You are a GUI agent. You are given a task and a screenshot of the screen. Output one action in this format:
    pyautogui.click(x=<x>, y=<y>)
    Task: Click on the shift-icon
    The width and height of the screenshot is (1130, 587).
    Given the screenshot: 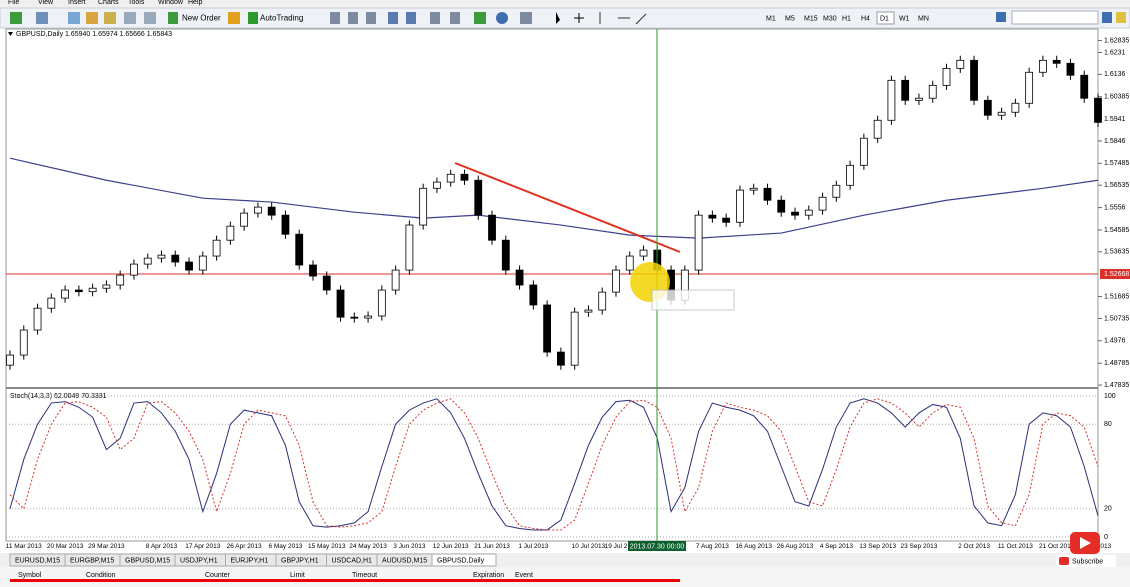 What is the action you would take?
    pyautogui.click(x=435, y=18)
    